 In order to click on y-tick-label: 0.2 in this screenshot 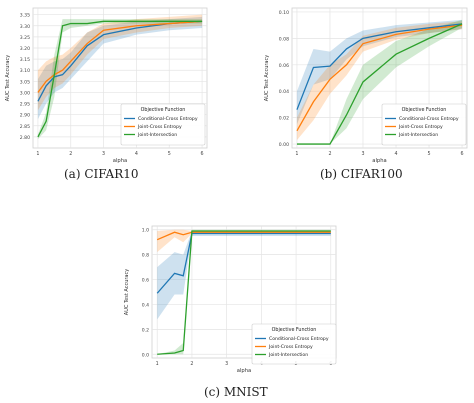, I will do `click(145, 330)`.